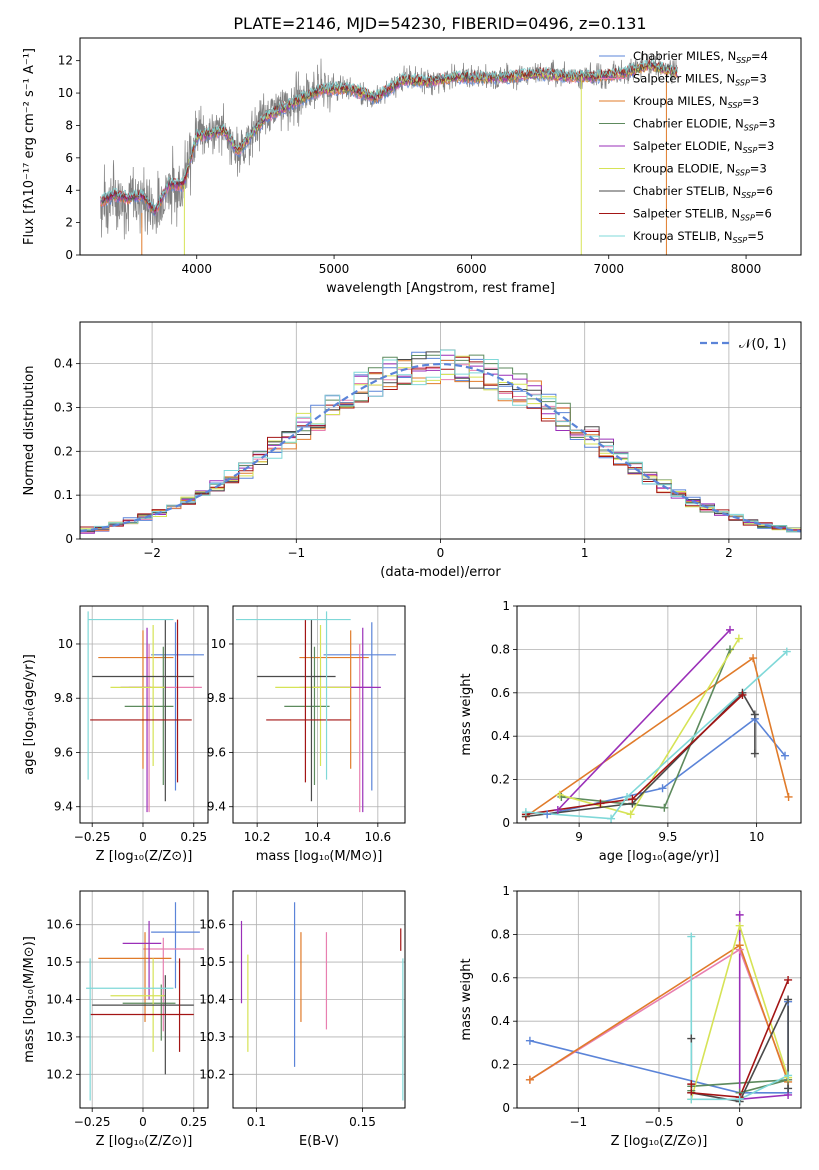  Describe the element at coordinates (65, 61) in the screenshot. I see `y-tick-label: 12` at that location.